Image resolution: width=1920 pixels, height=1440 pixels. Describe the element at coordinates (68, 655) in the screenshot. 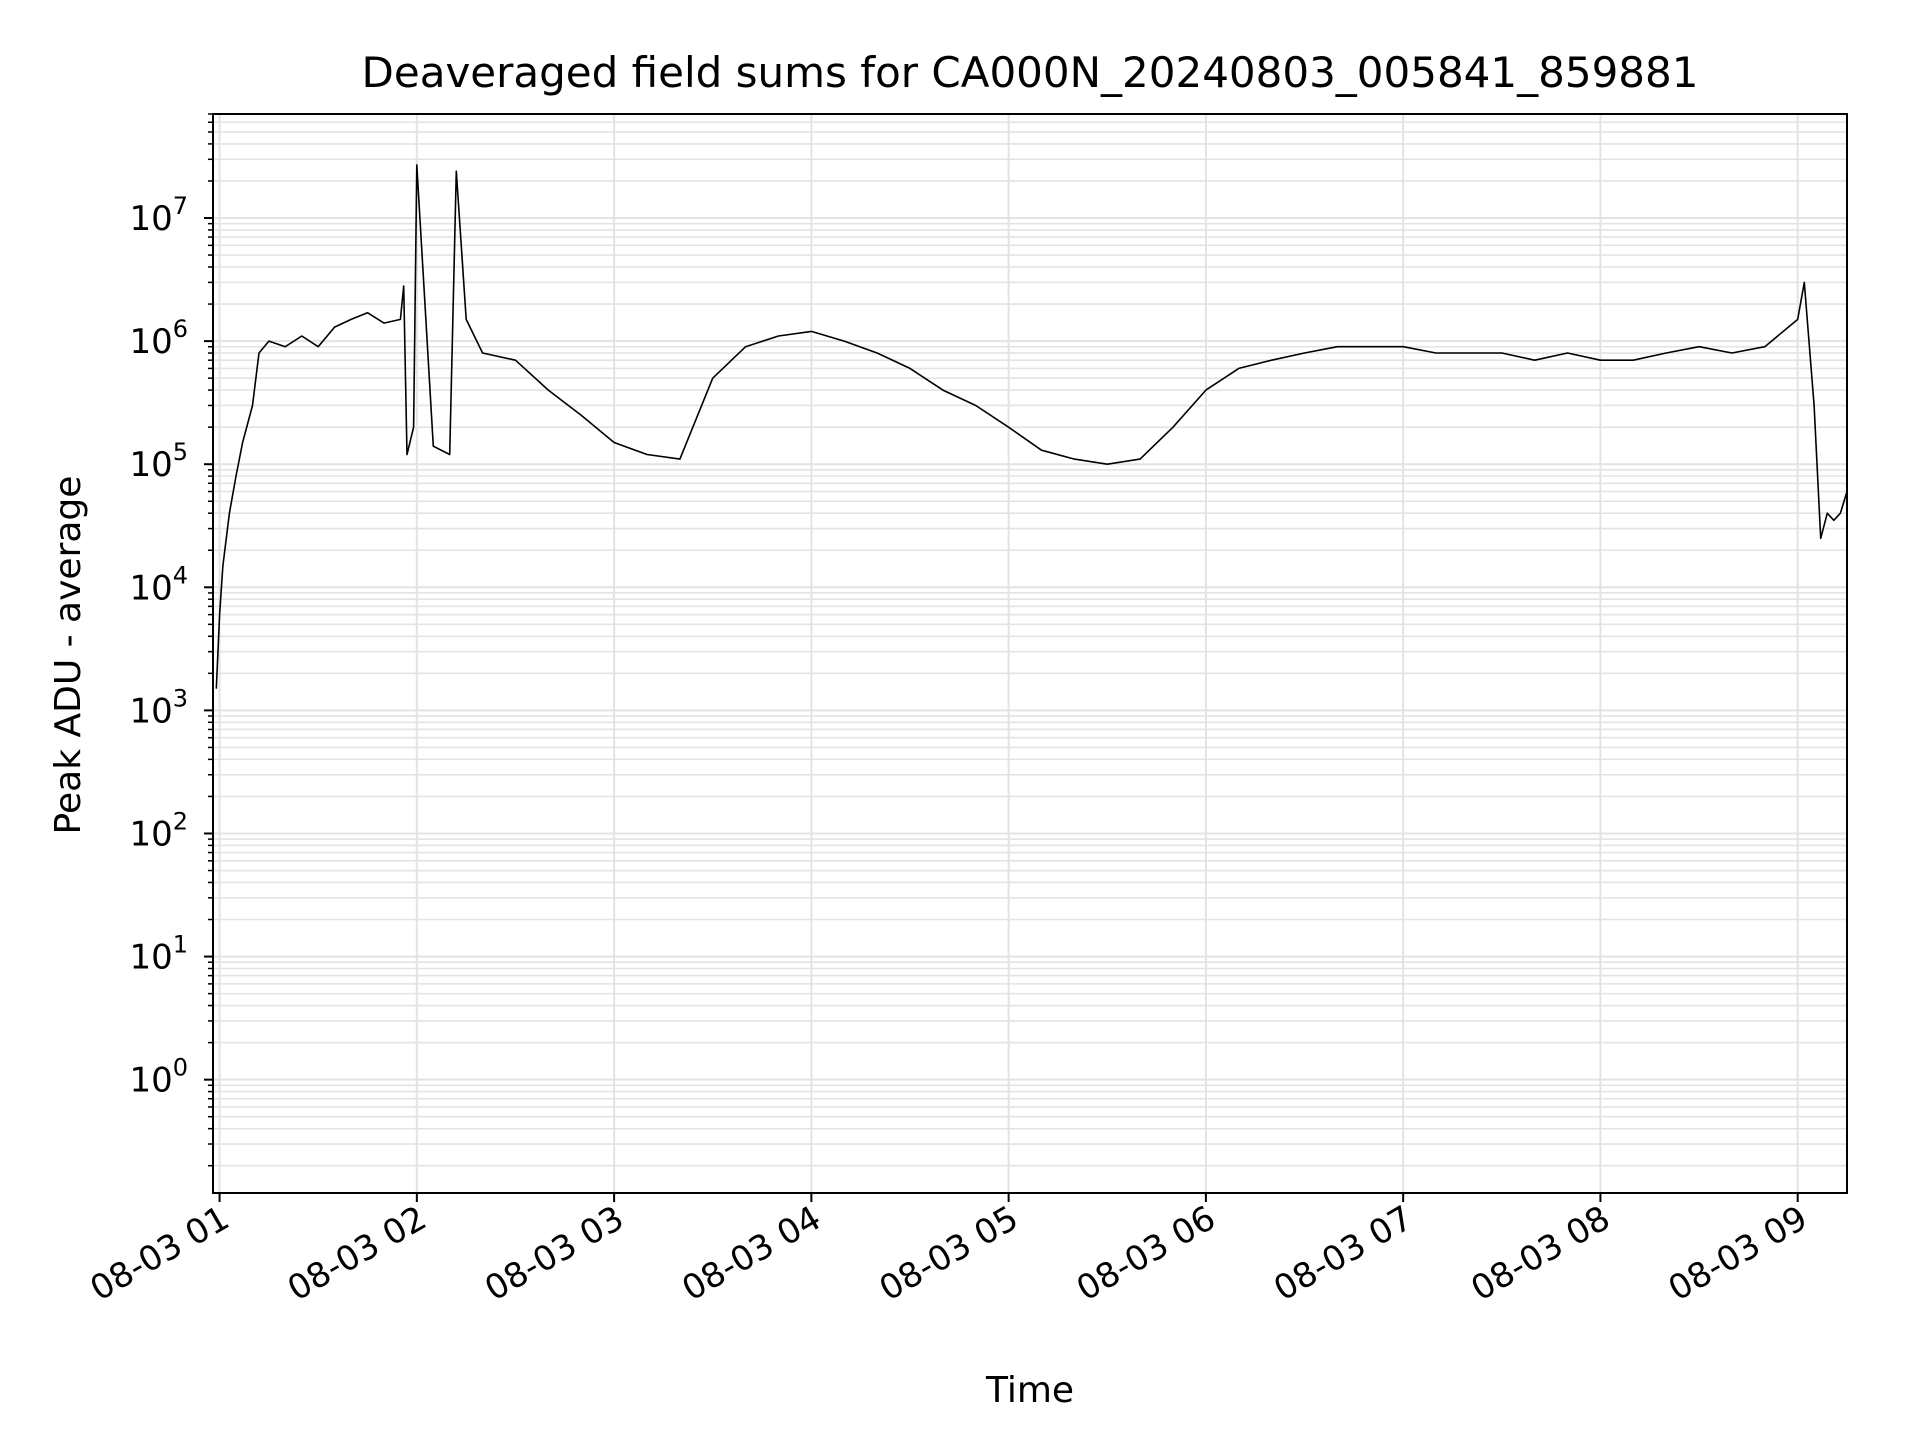

I see `y-axis-label: Peak ADU - average` at that location.